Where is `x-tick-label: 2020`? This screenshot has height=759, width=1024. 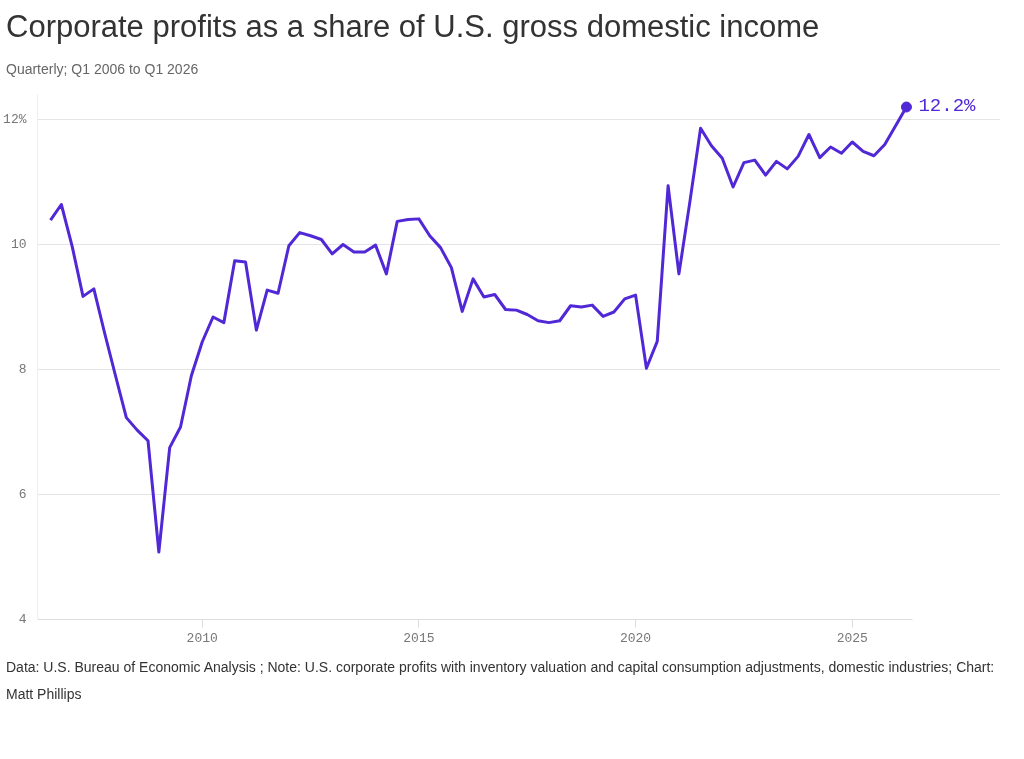
x-tick-label: 2020 is located at coordinates (635, 638).